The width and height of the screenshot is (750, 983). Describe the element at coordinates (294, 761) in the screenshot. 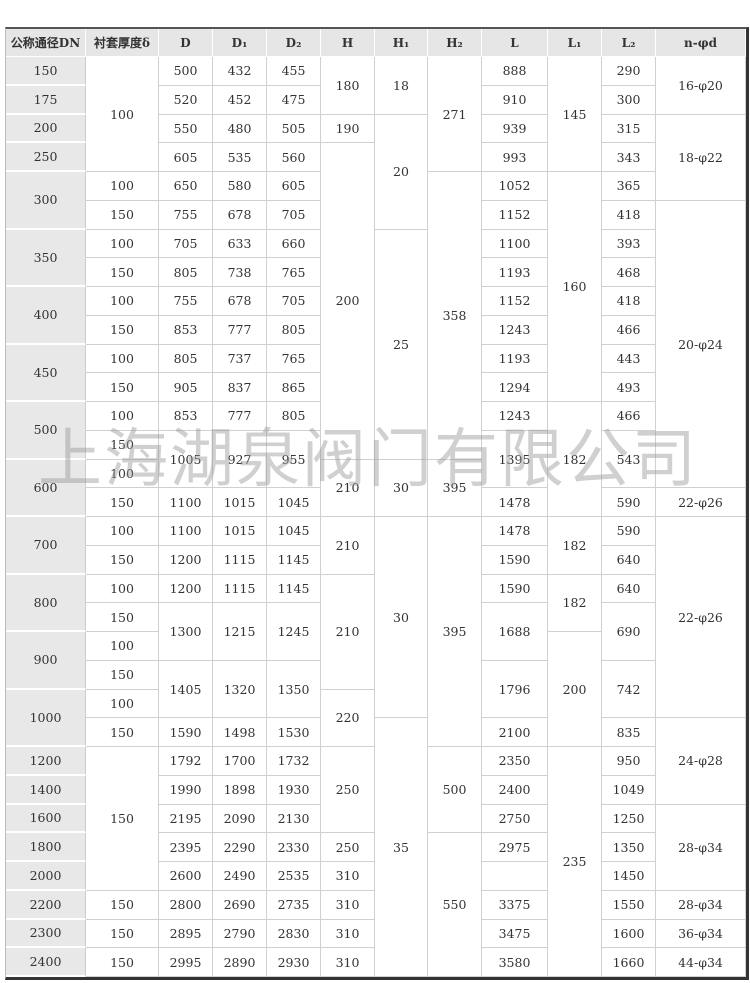

I see `table-cell-d2: 1732` at that location.